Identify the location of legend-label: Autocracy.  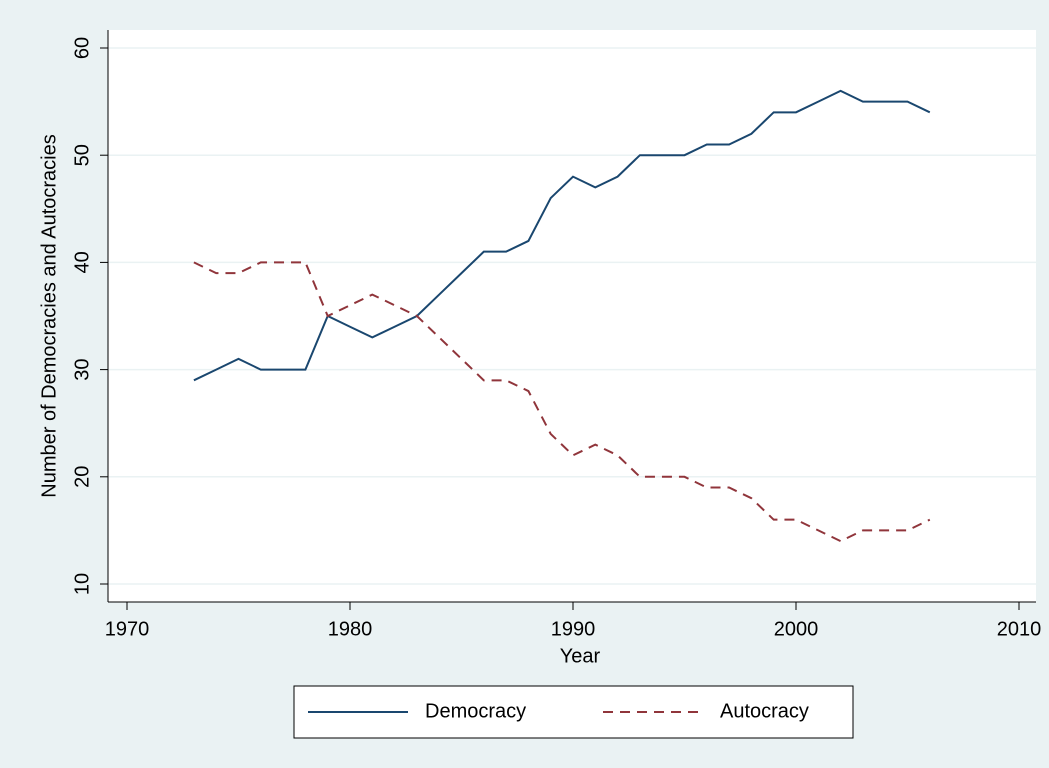
(764, 711).